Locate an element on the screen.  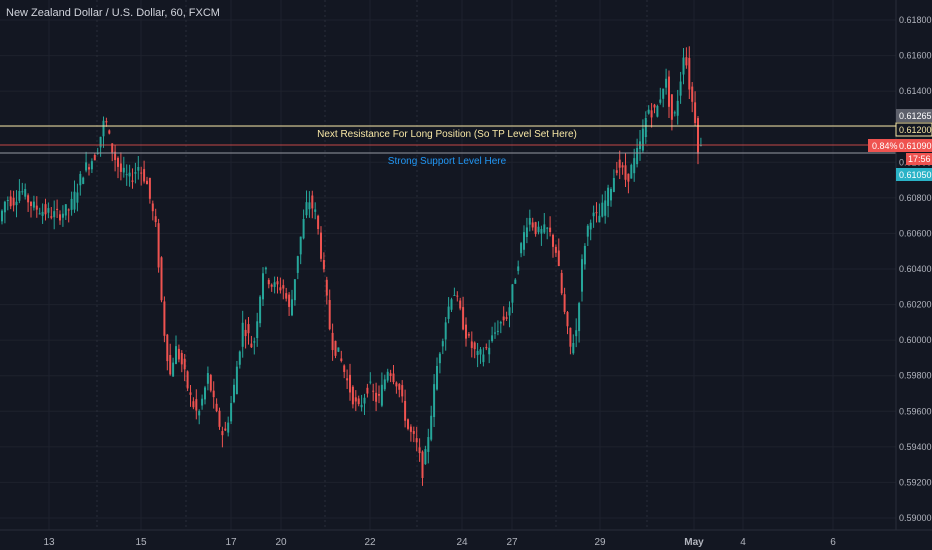
change-percent-text: 0.84% is located at coordinates (885, 146).